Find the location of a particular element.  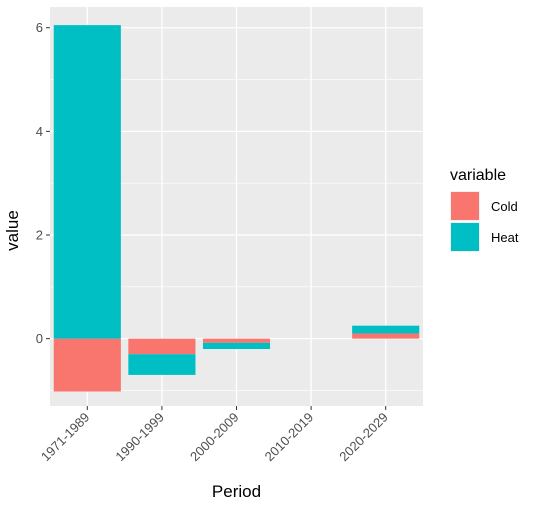

bar-cold-2020-2029 is located at coordinates (386, 336).